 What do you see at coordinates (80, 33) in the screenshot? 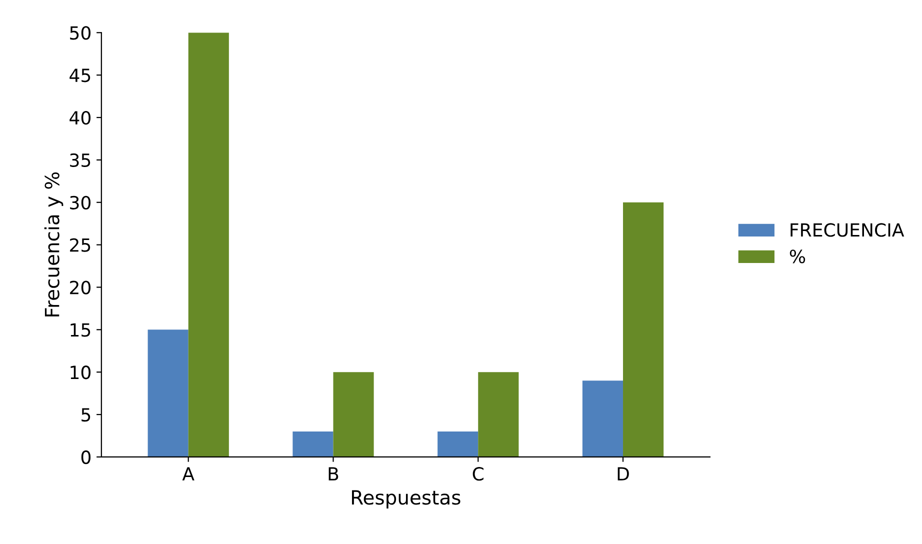
I see `y-tick-label: 50` at bounding box center [80, 33].